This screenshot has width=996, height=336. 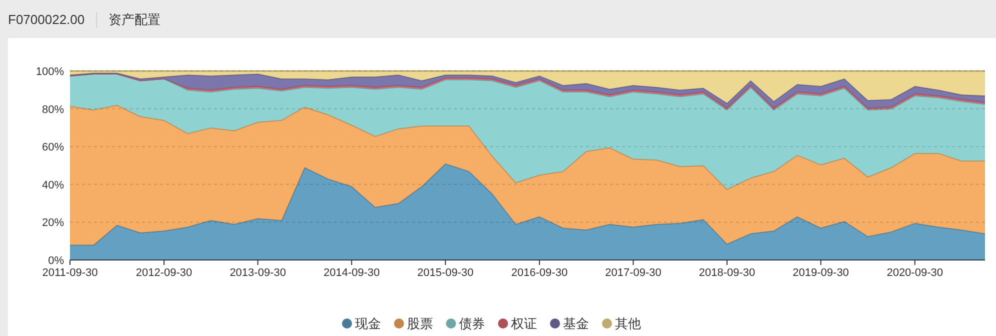 I want to click on y-tick-label: 20%, so click(x=53, y=223).